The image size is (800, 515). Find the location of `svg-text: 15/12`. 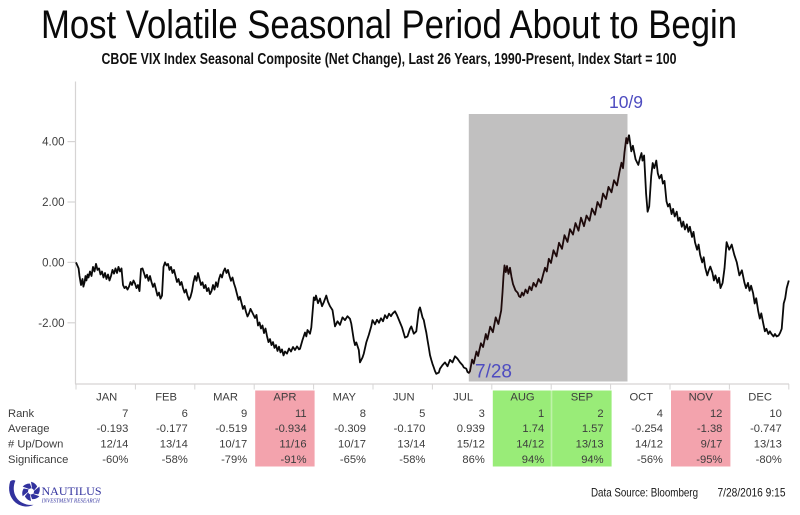

svg-text: 15/12 is located at coordinates (471, 444).